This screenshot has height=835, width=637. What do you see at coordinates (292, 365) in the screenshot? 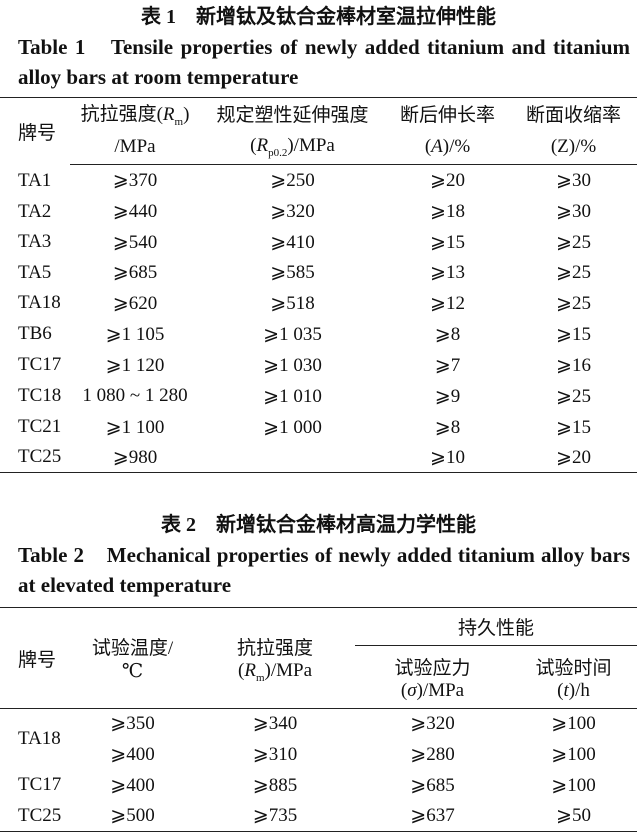
I see `cell-value: ⩾1 030` at bounding box center [292, 365].